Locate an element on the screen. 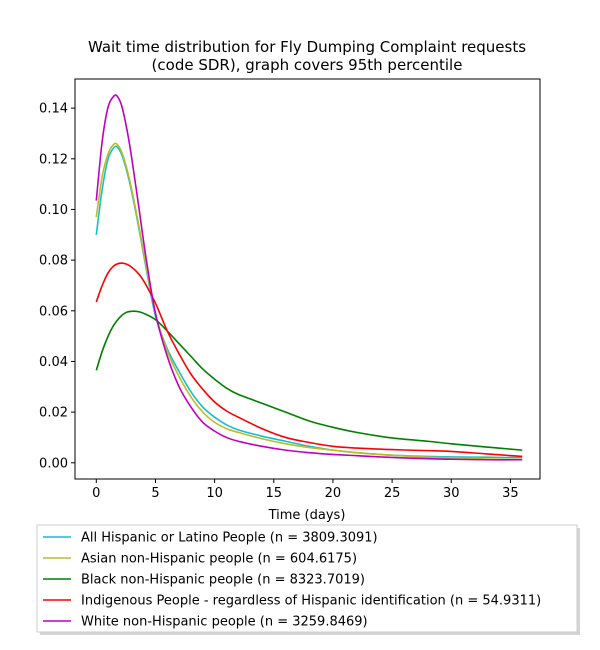 This screenshot has height=650, width=600. x-axis-ticks: 0 5 10 15 20 25 30 35 is located at coordinates (305, 490).